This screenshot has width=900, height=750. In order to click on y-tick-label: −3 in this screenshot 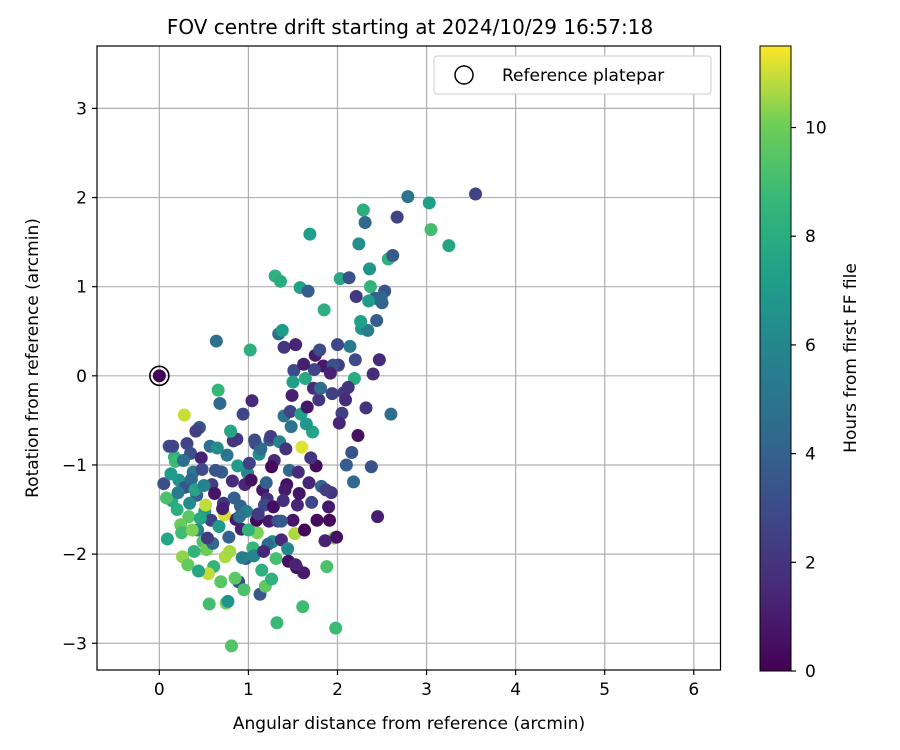, I will do `click(74, 644)`.